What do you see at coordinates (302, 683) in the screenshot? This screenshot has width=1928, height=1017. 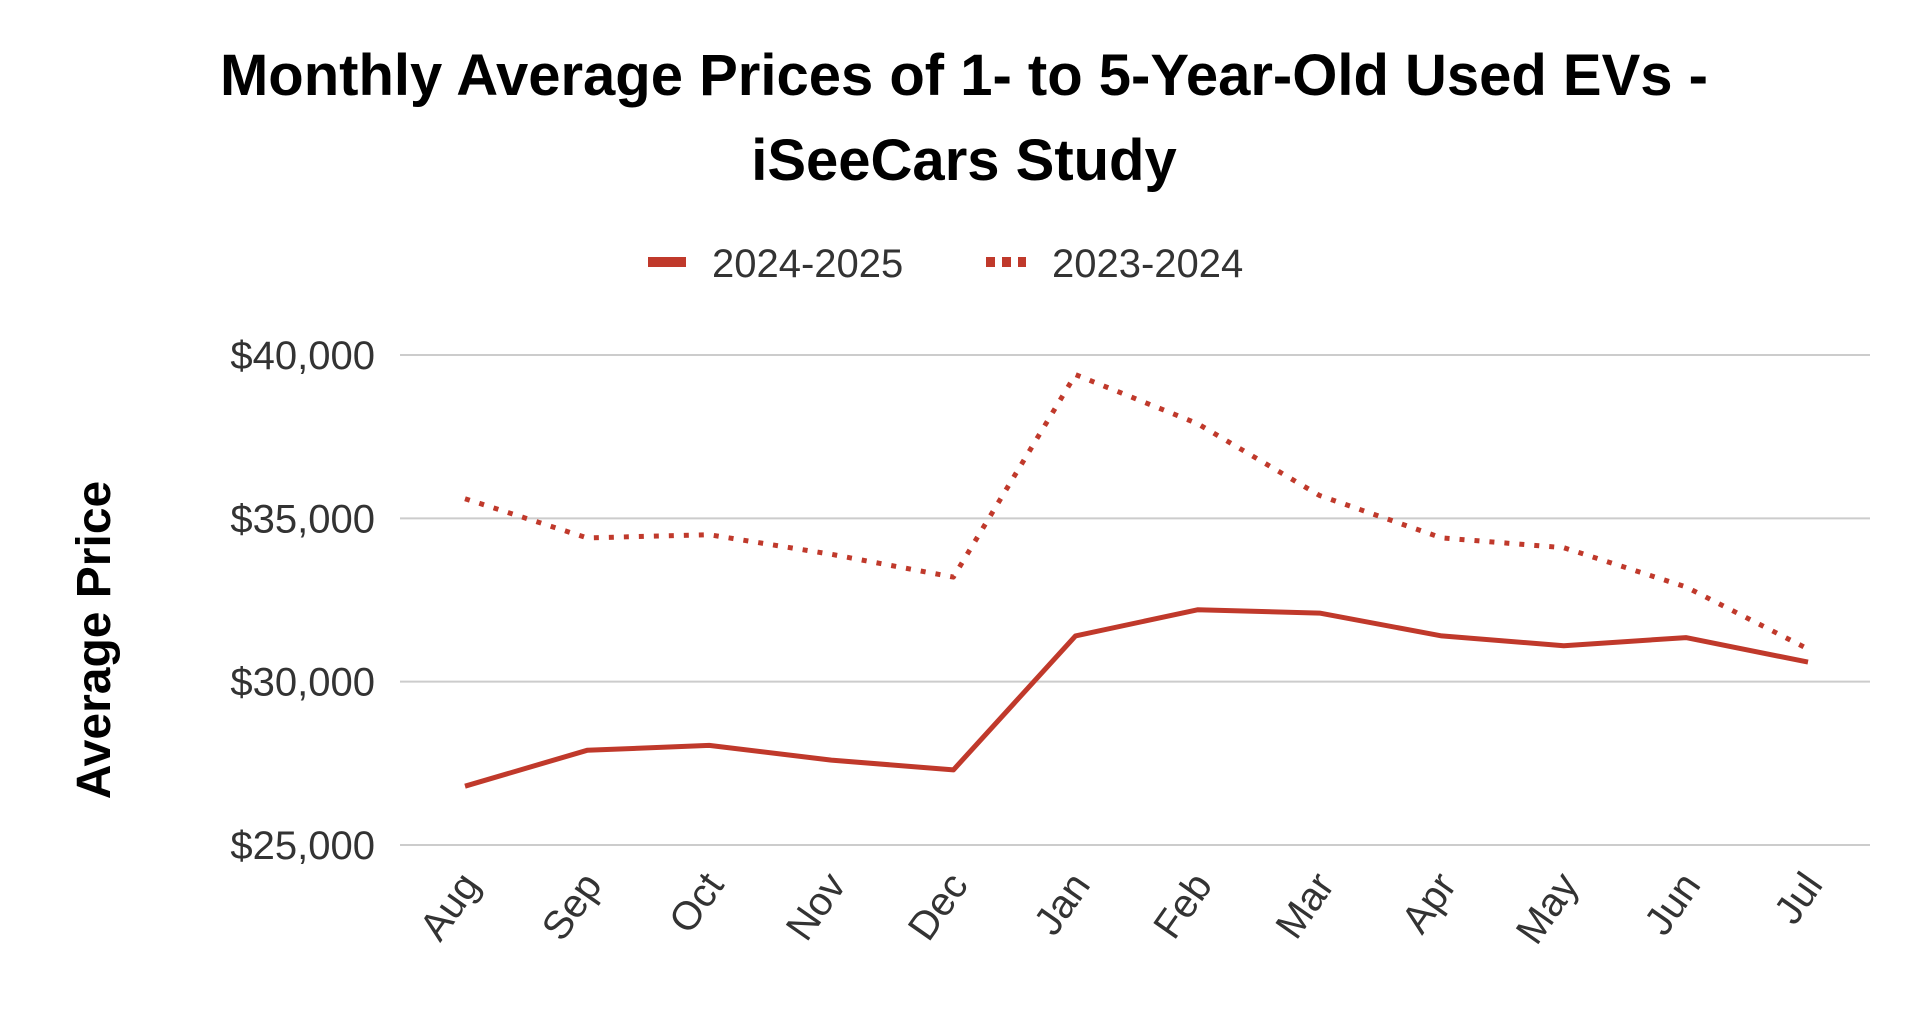 I see `y-tick-label: $30,000` at bounding box center [302, 683].